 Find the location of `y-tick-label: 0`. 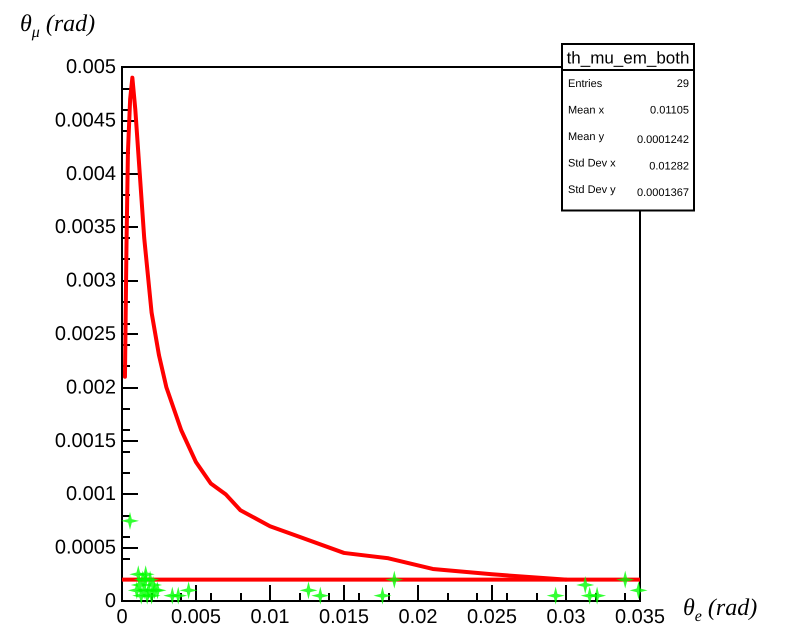

y-tick-label: 0 is located at coordinates (110, 601).